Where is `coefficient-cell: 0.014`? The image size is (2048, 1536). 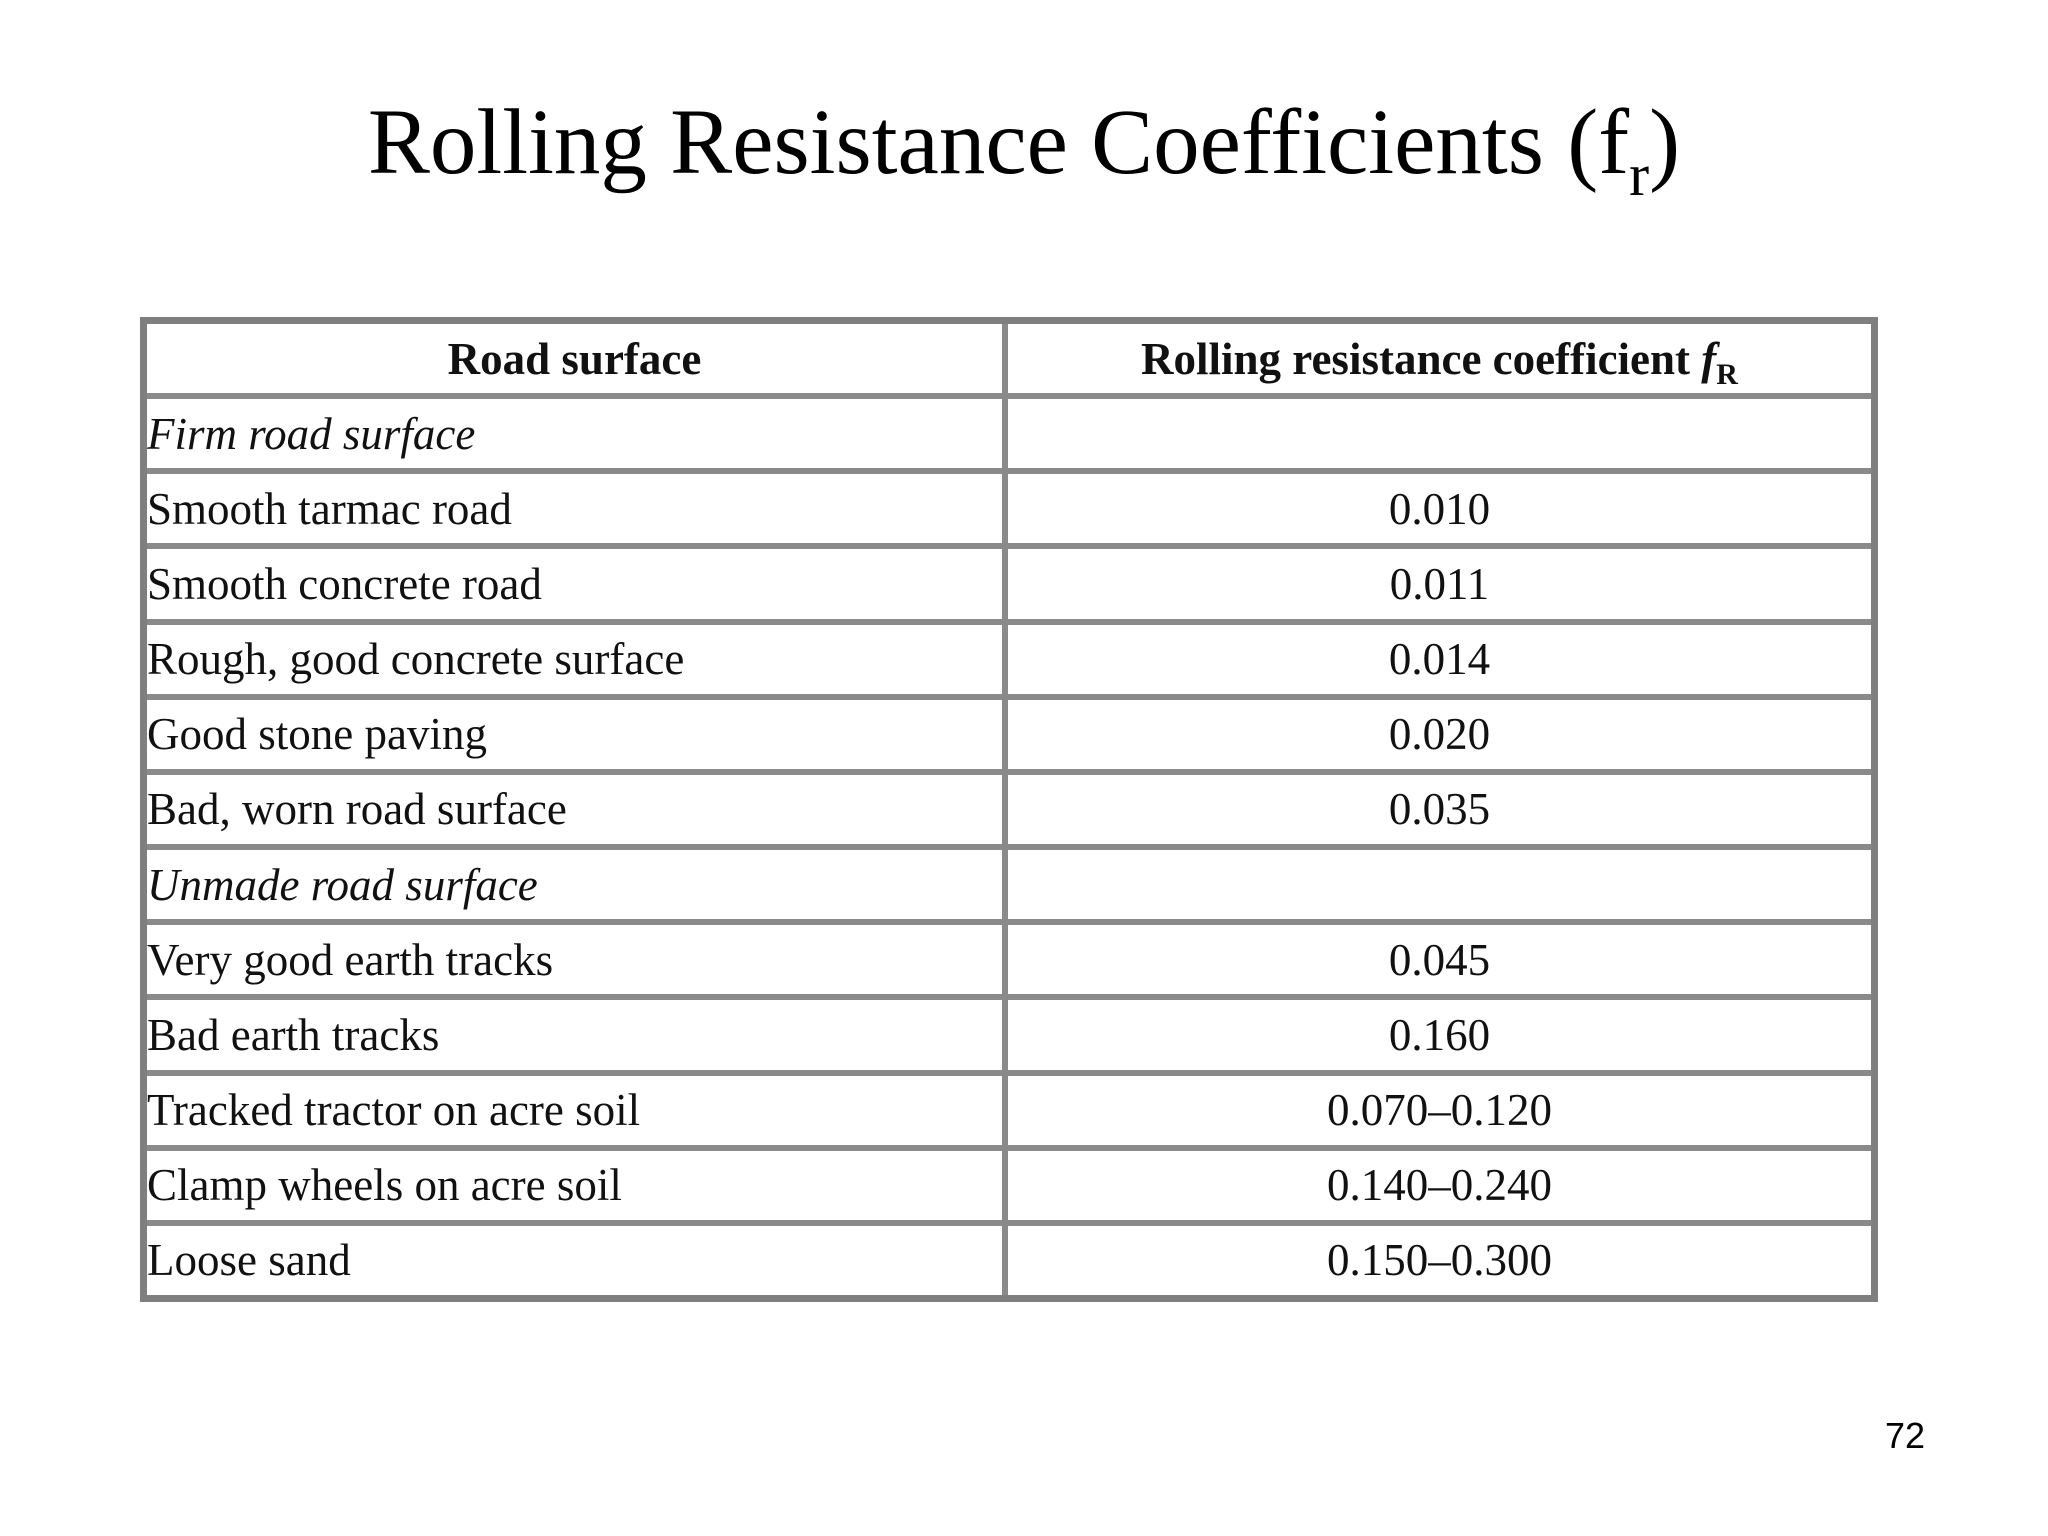
coefficient-cell: 0.014 is located at coordinates (1436, 659).